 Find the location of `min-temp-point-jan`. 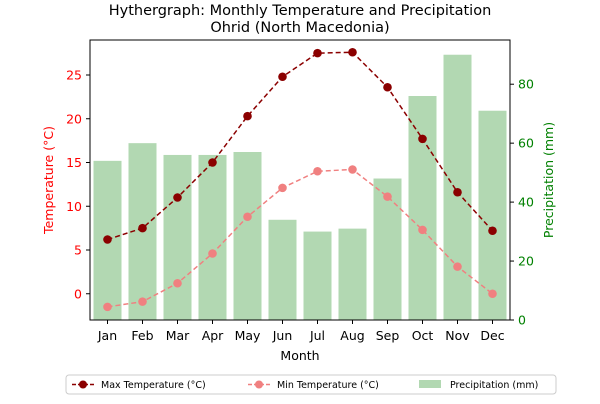

min-temp-point-jan is located at coordinates (107, 307).